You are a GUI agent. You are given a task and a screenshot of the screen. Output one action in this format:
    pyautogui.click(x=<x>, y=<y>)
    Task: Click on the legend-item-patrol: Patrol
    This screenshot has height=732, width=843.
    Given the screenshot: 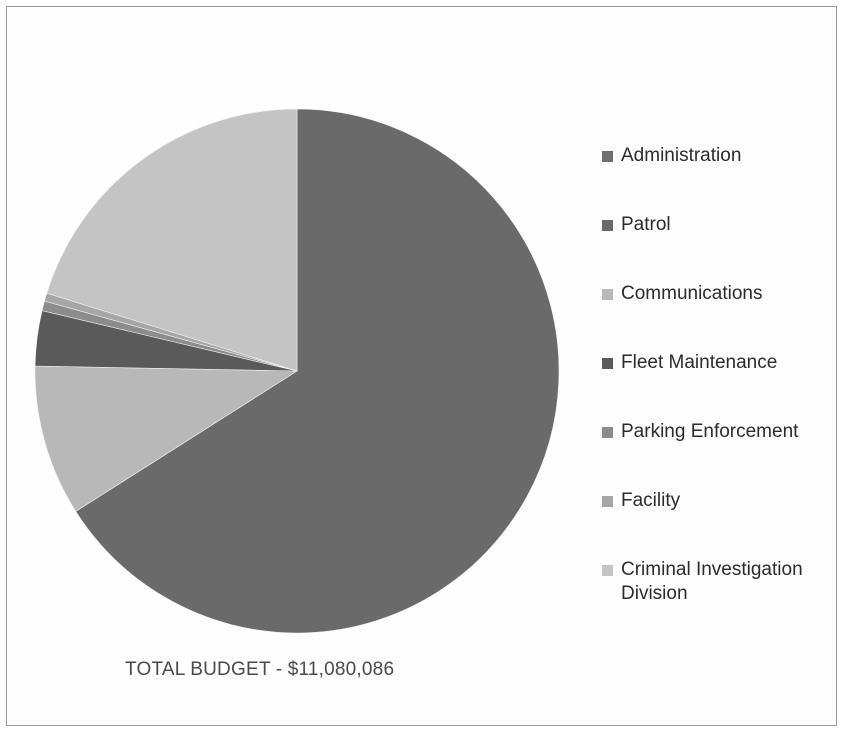 What is the action you would take?
    pyautogui.click(x=719, y=247)
    